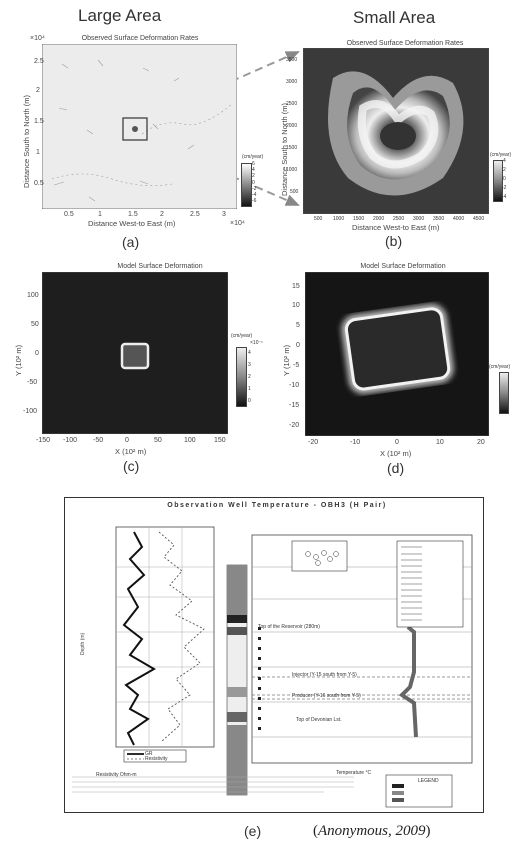 The image size is (515, 849). Describe the element at coordinates (292, 126) in the screenshot. I see `panel-b-ytick: 2000` at that location.